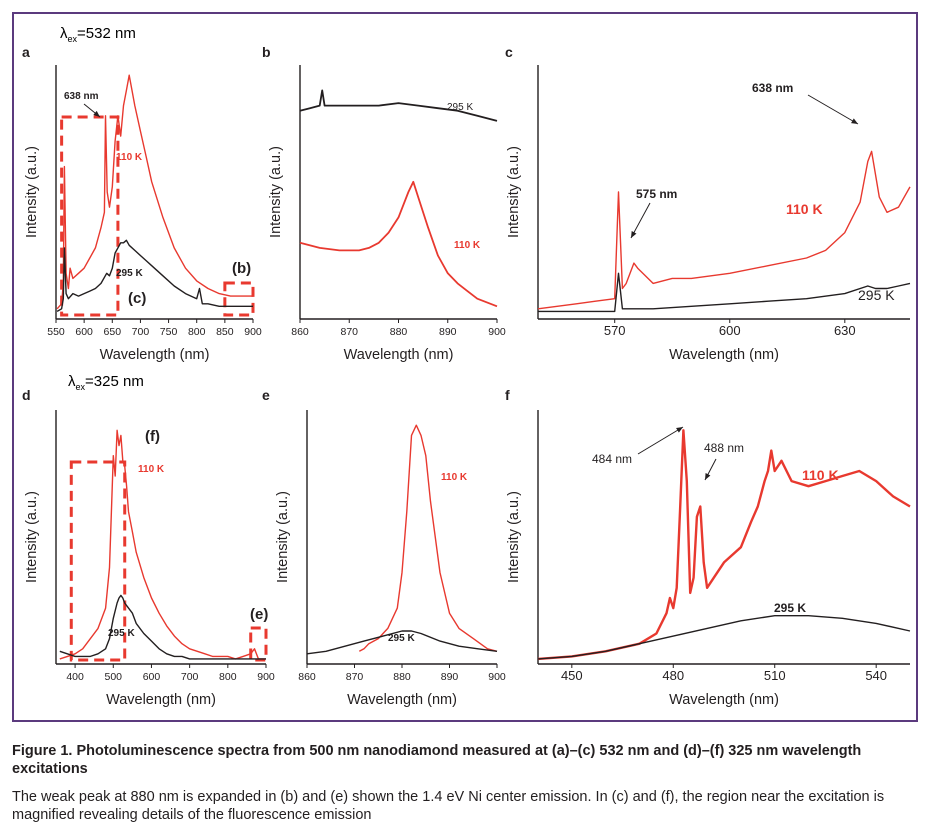 This screenshot has height=837, width=932. Describe the element at coordinates (615, 330) in the screenshot. I see `x-tick-label: 570` at that location.